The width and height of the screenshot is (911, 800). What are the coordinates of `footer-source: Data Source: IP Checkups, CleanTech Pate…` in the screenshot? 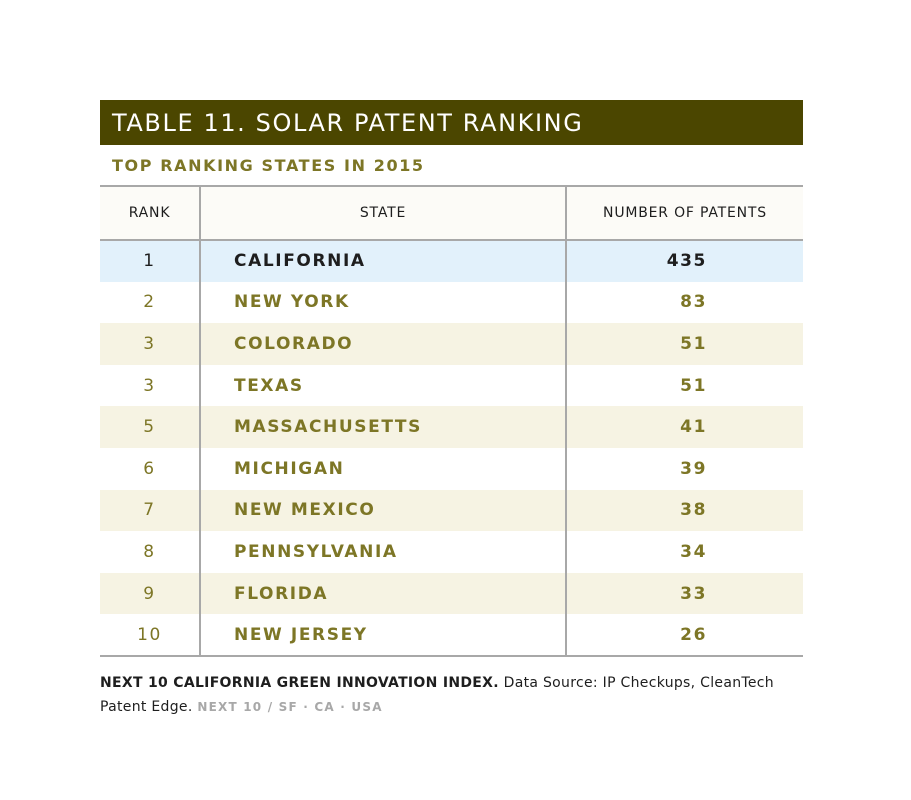 It's located at (437, 694).